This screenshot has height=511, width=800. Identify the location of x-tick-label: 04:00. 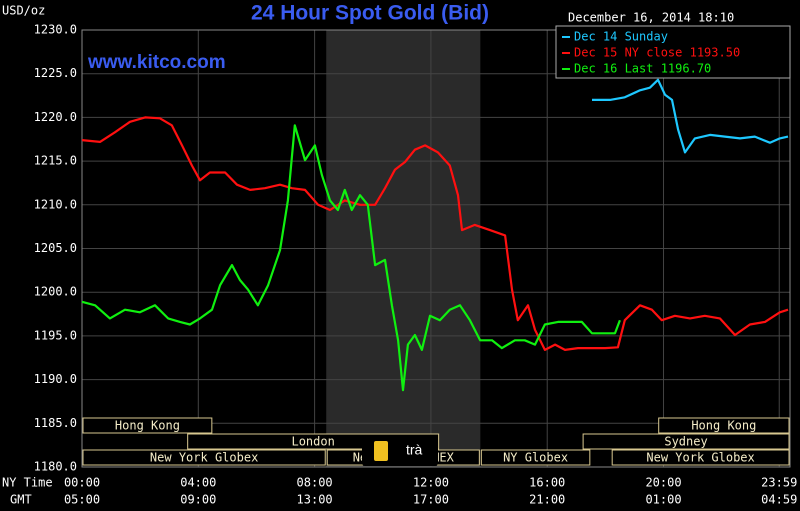
(198, 483).